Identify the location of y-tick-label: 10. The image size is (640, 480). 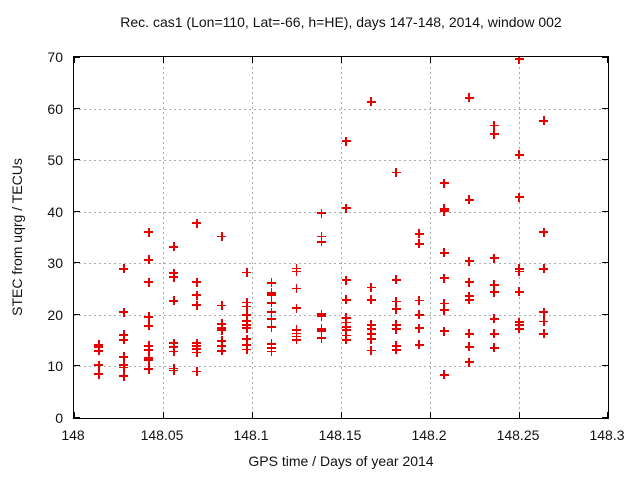
(55, 366).